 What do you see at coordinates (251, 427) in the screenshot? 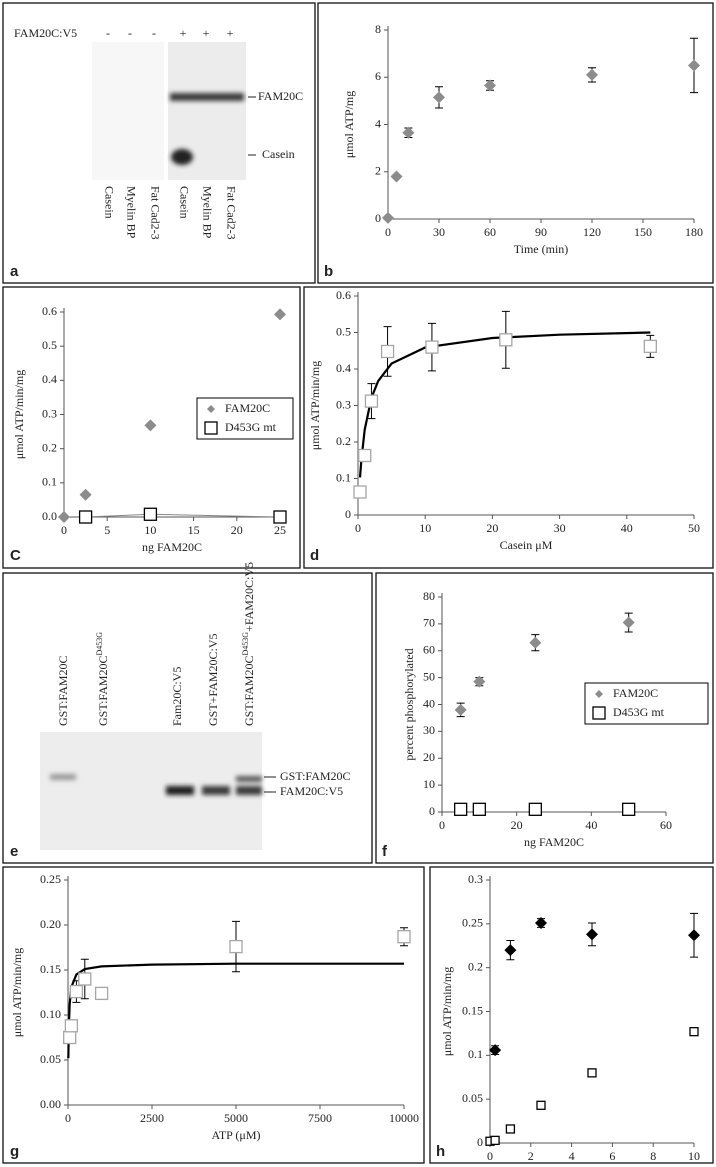
I see `legend-label: D453G mt` at bounding box center [251, 427].